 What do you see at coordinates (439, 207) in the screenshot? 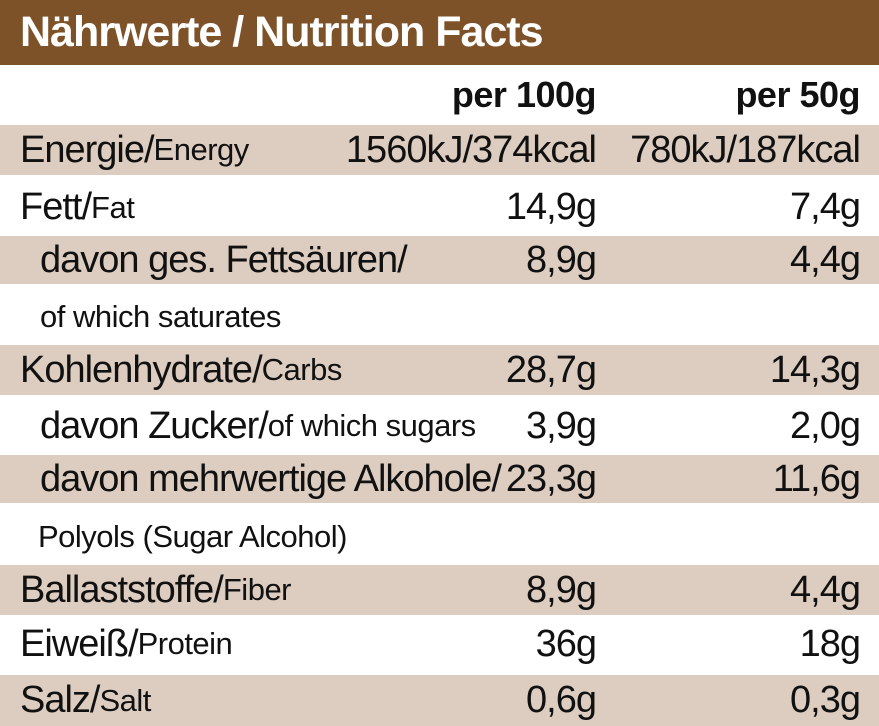
I see `row-fat: Fett/Fat 14,9g 7,4g` at bounding box center [439, 207].